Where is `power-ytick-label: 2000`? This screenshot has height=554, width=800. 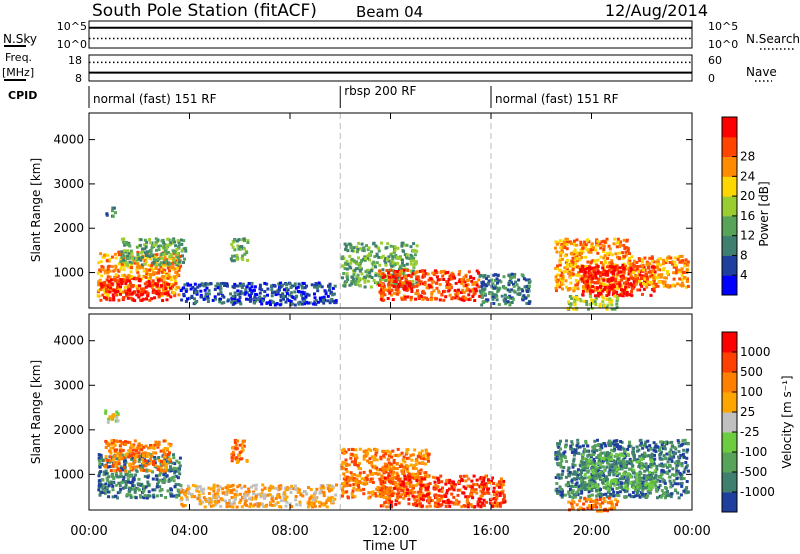 power-ytick-label: 2000 is located at coordinates (68, 228).